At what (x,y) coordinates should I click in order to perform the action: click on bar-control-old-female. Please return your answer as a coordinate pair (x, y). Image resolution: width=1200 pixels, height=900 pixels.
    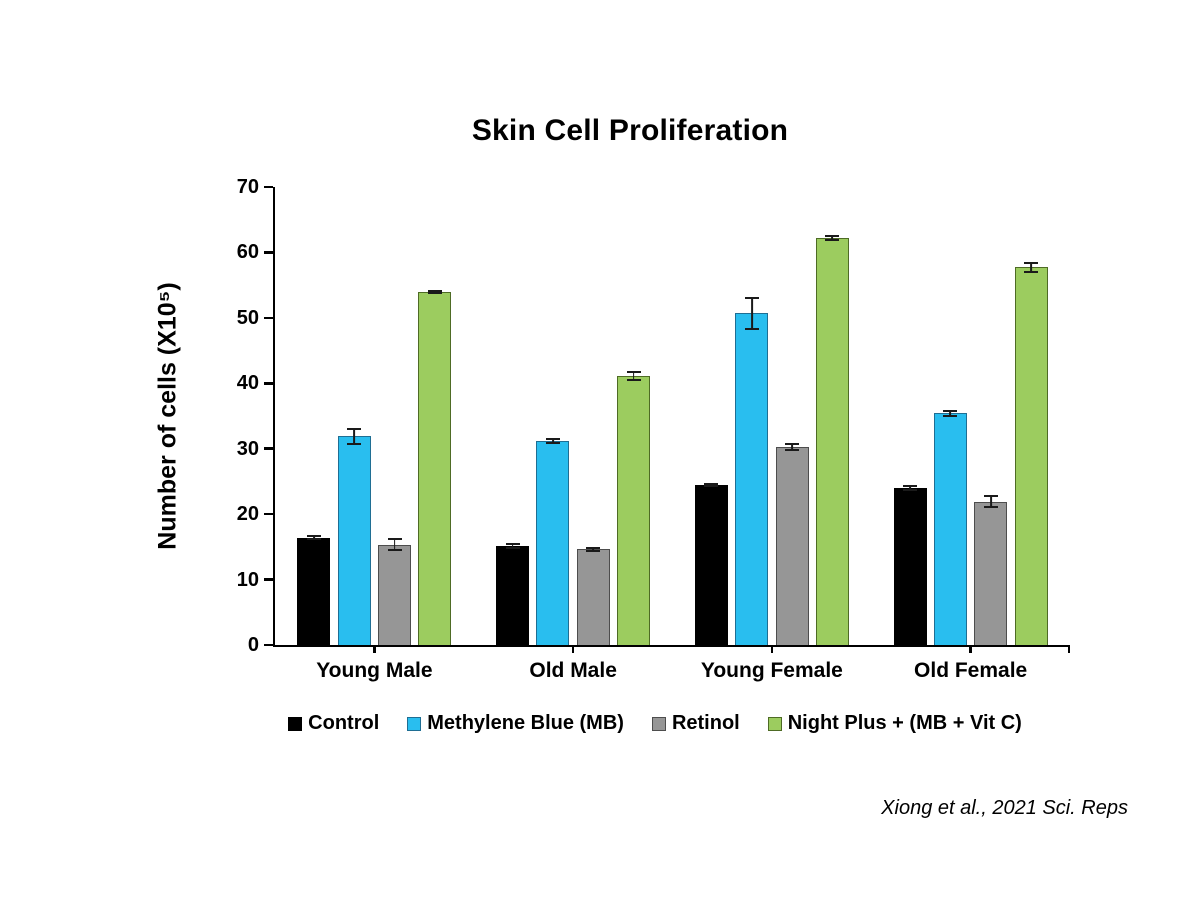
    Looking at the image, I should click on (910, 566).